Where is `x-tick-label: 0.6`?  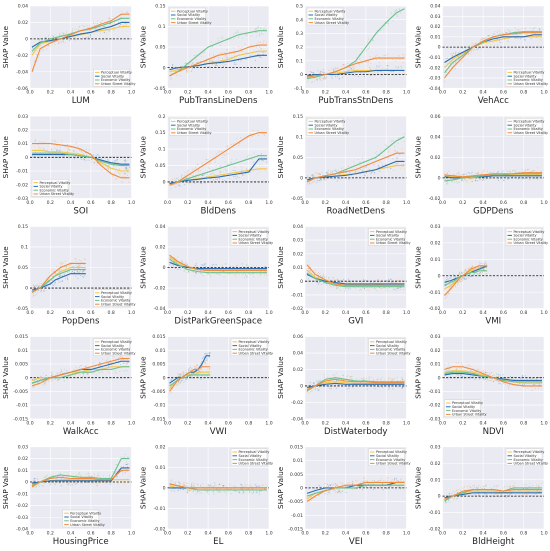
x-tick-label: 0.6 is located at coordinates (228, 313).